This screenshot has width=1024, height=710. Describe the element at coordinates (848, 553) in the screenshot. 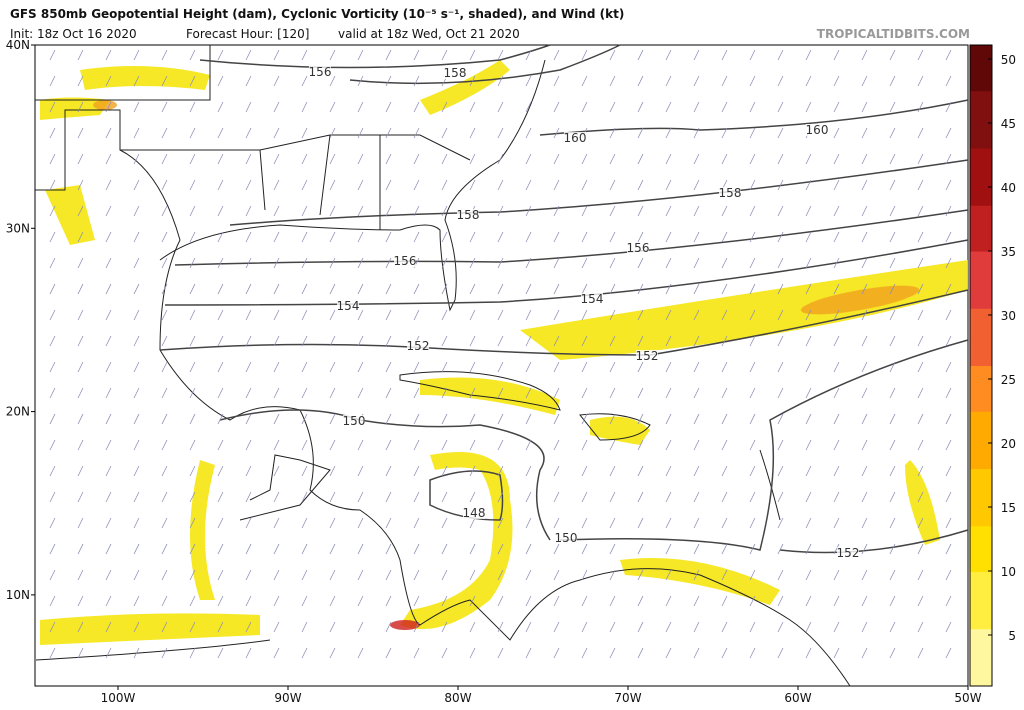

I see `contour-label: 152` at that location.